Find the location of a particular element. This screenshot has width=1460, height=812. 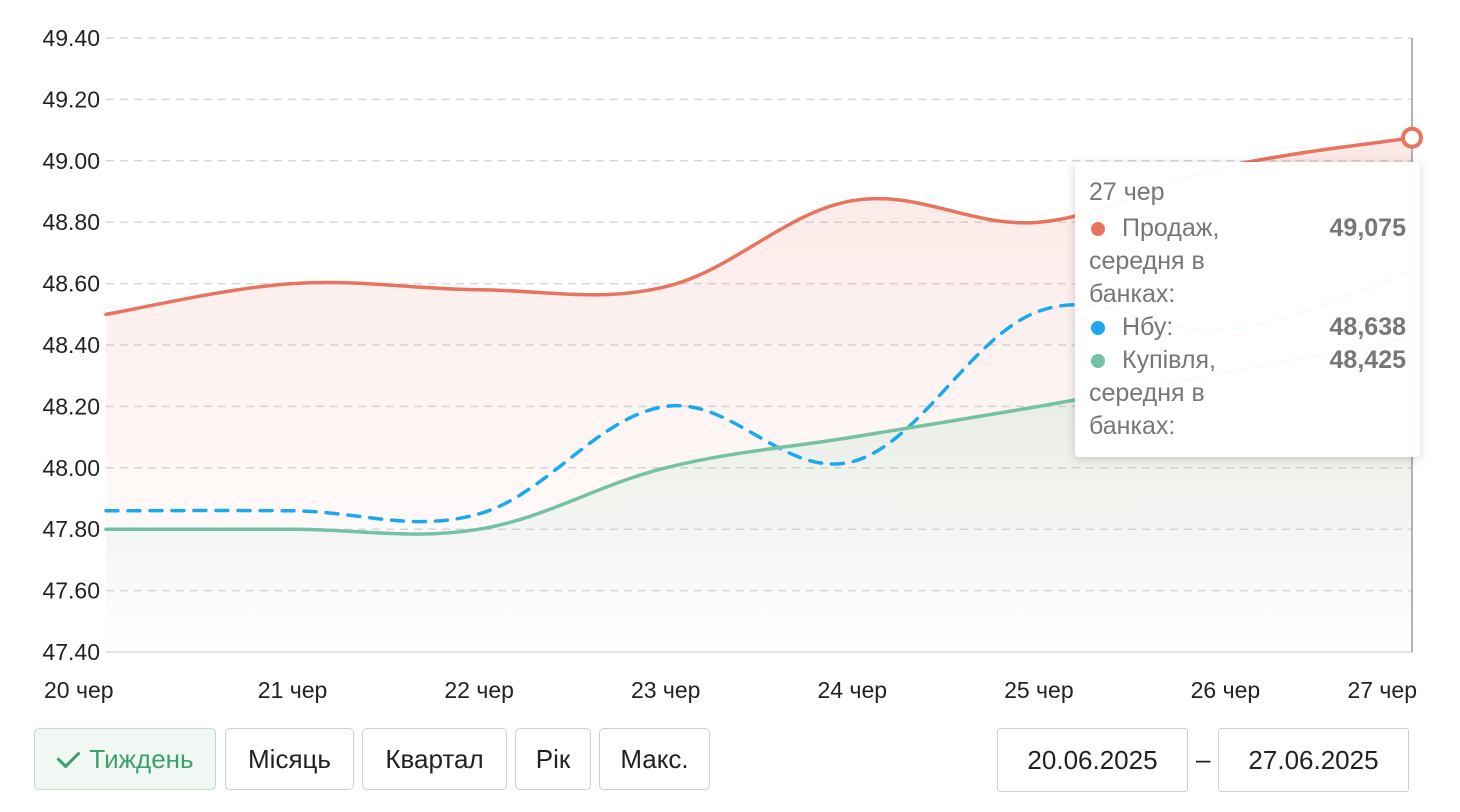

y-tick-label: 49.20 is located at coordinates (71, 99).